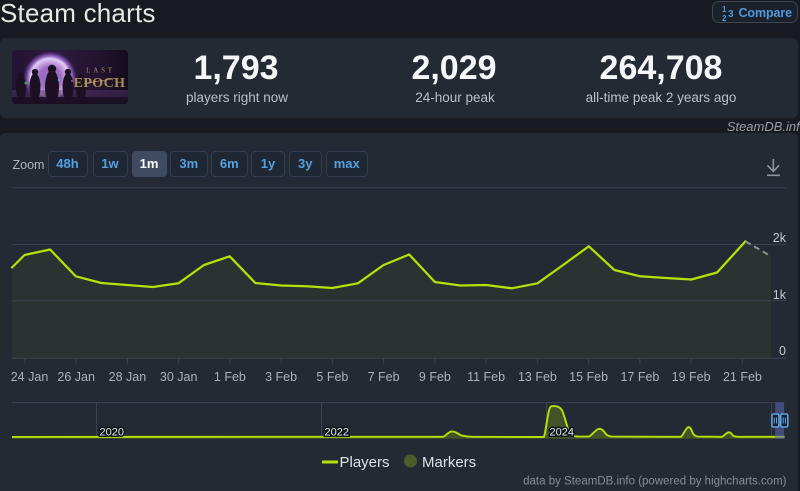  I want to click on svg-text: 7 Feb, so click(384, 377).